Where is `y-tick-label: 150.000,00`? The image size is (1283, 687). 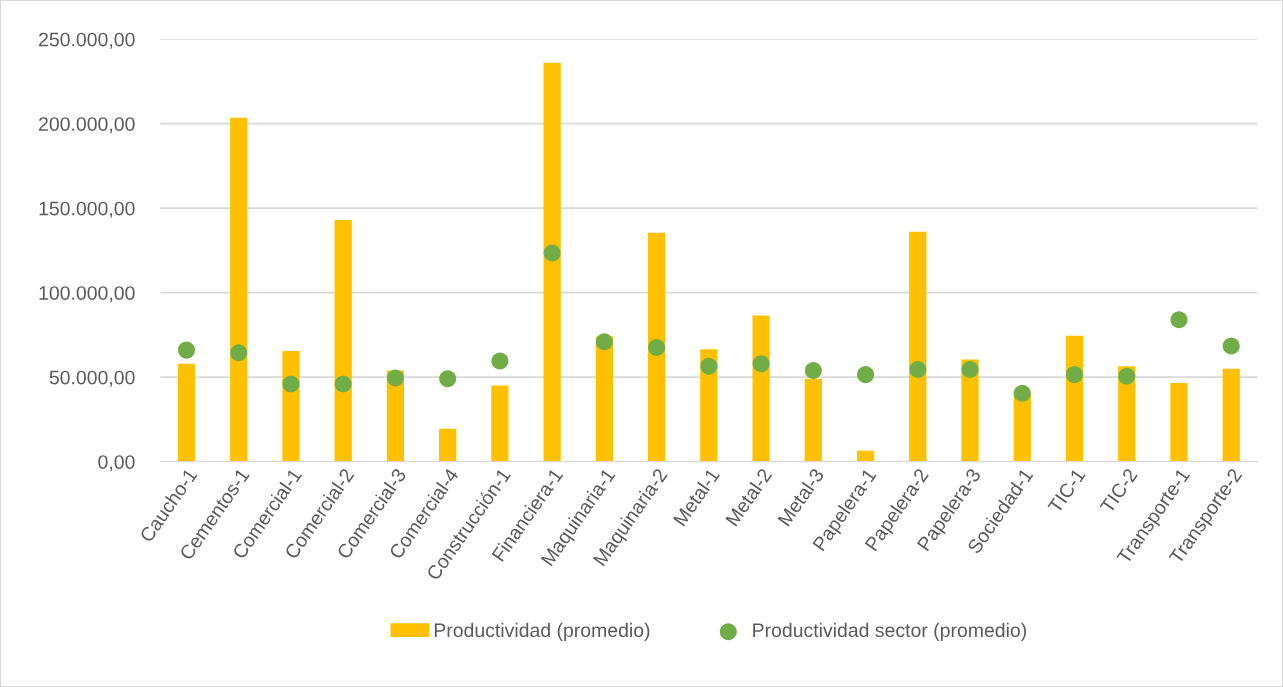 y-tick-label: 150.000,00 is located at coordinates (87, 209).